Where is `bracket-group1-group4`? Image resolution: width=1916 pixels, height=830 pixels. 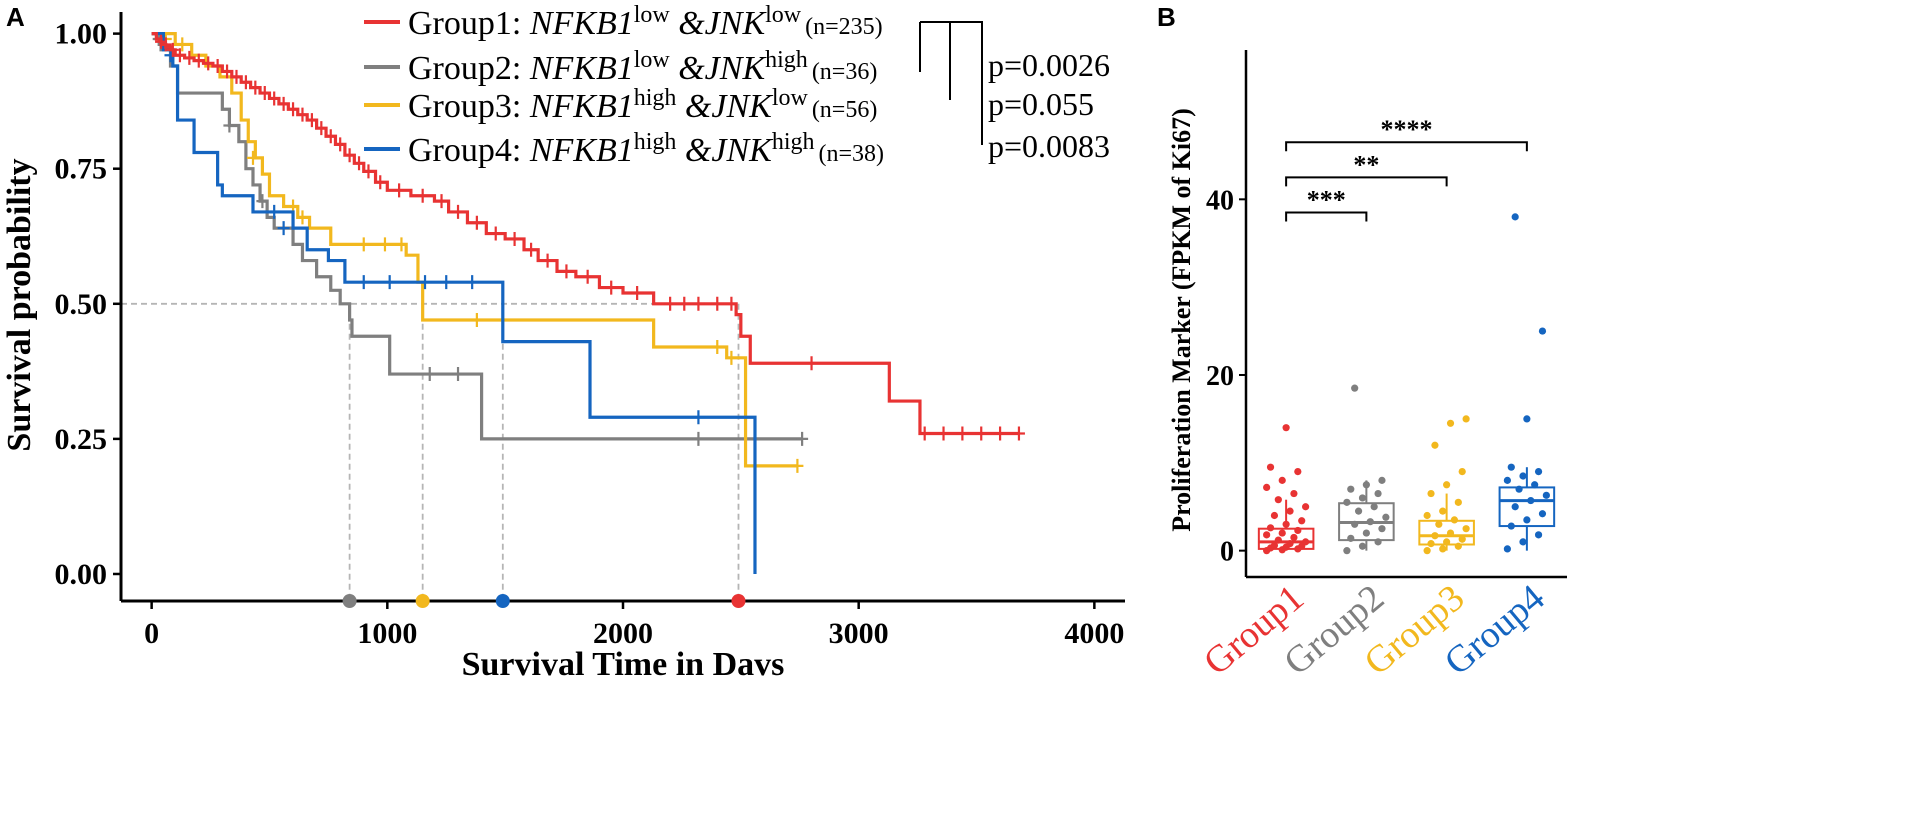
bracket-group1-group4 is located at coordinates (966, 83).